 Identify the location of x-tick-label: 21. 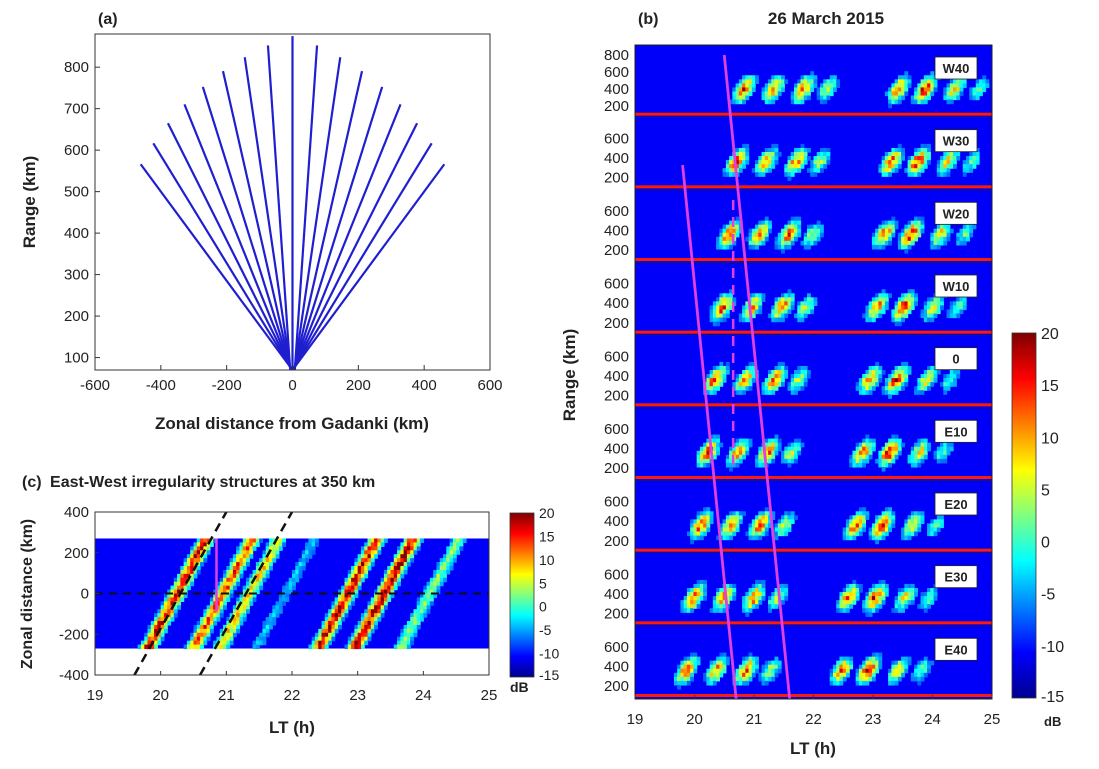
(754, 719).